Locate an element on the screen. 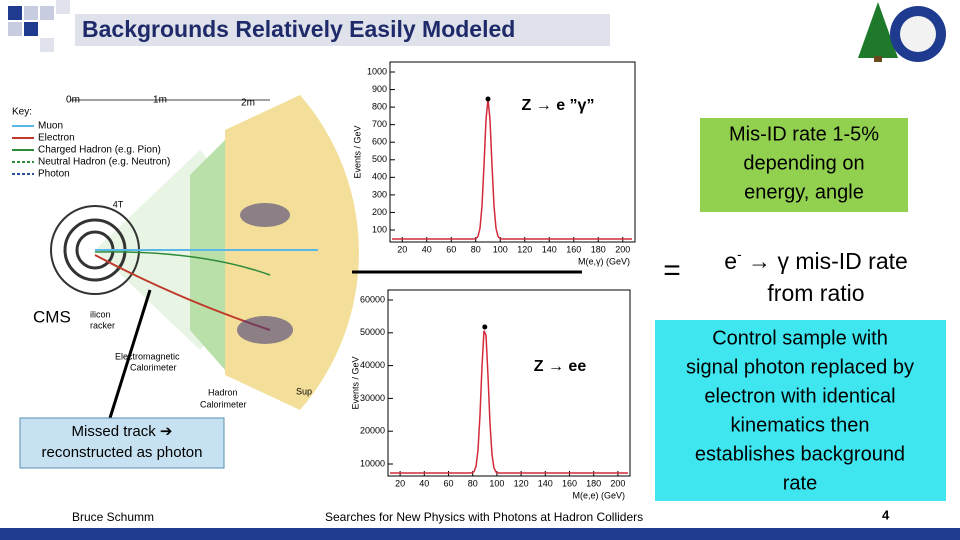 This screenshot has width=960, height=540. logo is located at coordinates (902, 32).